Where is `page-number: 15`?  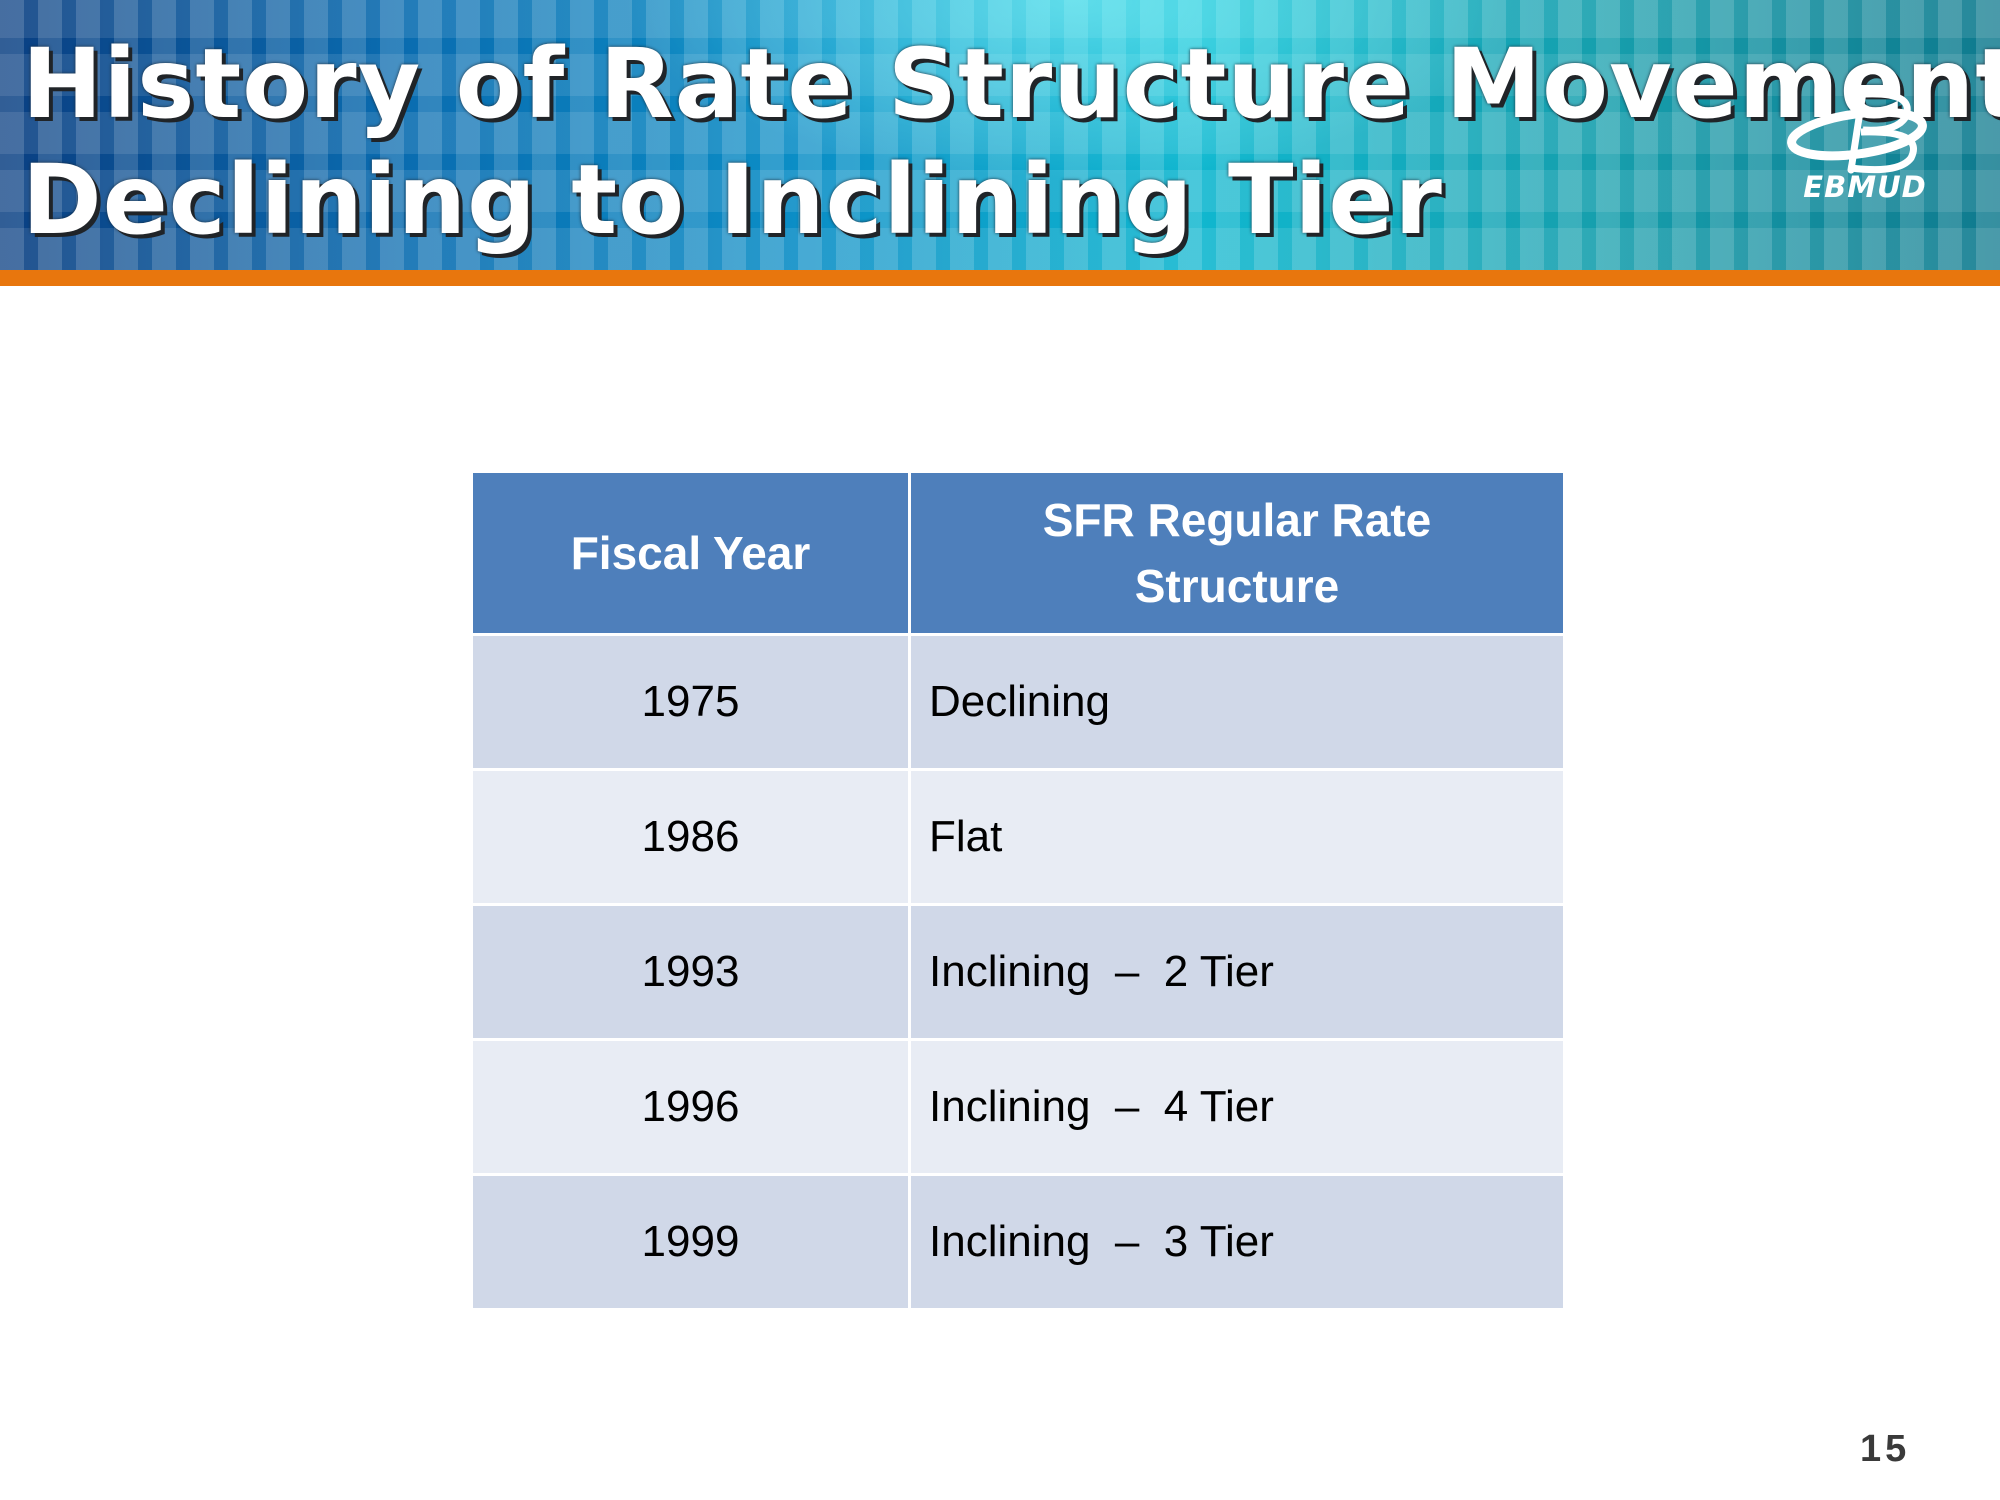
page-number: 15 is located at coordinates (1885, 1449).